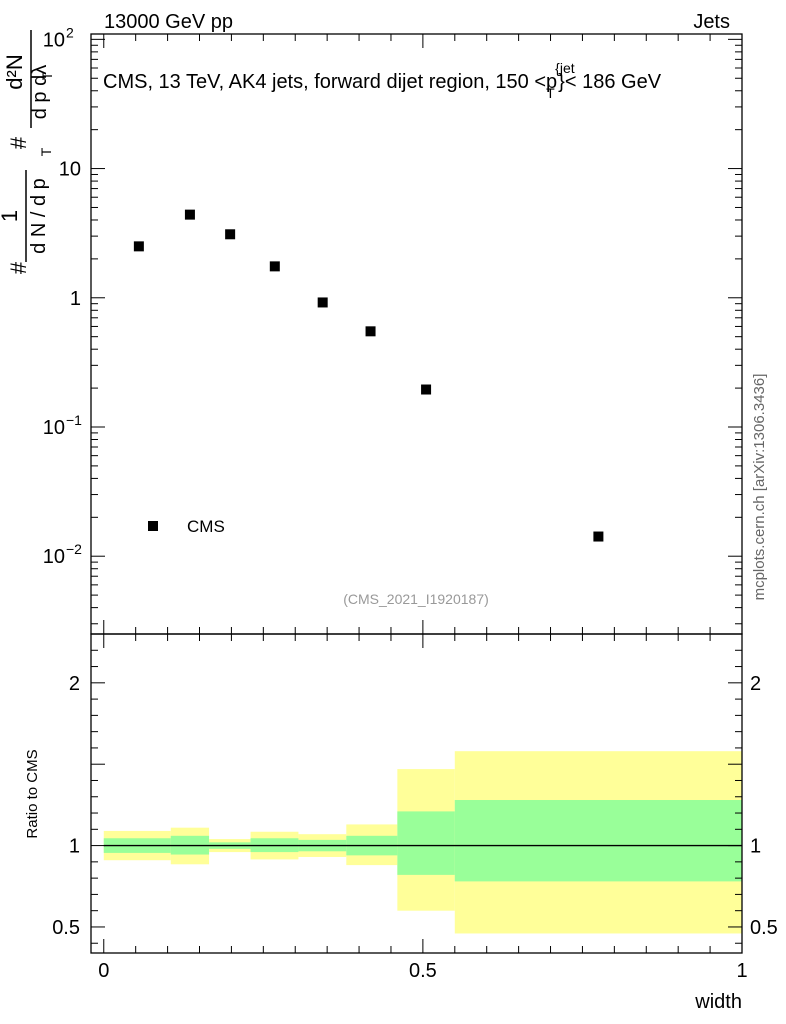 The height and width of the screenshot is (1024, 786). I want to click on ratio-y-tick-label-right: 0.5, so click(764, 928).